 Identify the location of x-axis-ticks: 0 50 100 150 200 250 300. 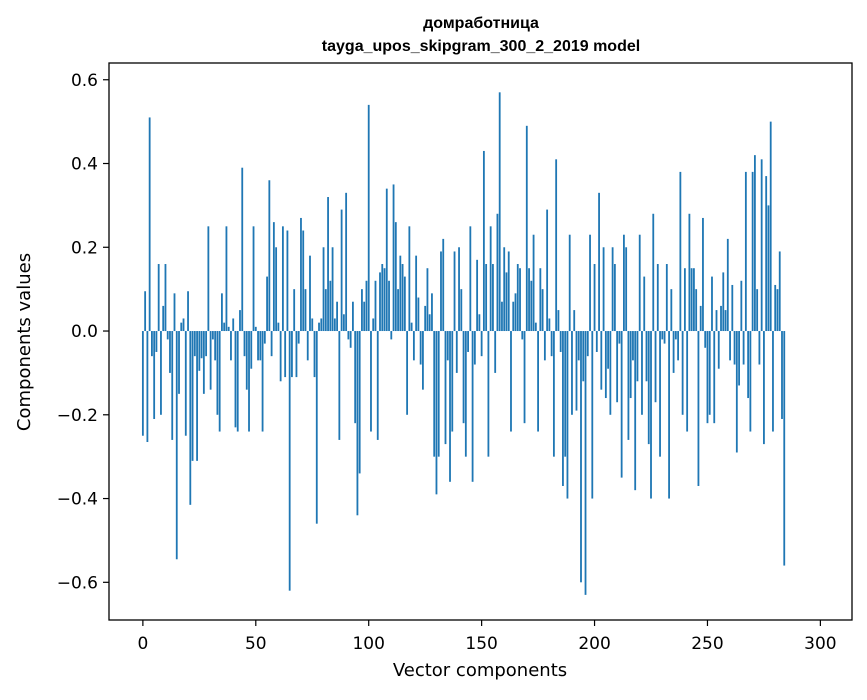
(487, 637).